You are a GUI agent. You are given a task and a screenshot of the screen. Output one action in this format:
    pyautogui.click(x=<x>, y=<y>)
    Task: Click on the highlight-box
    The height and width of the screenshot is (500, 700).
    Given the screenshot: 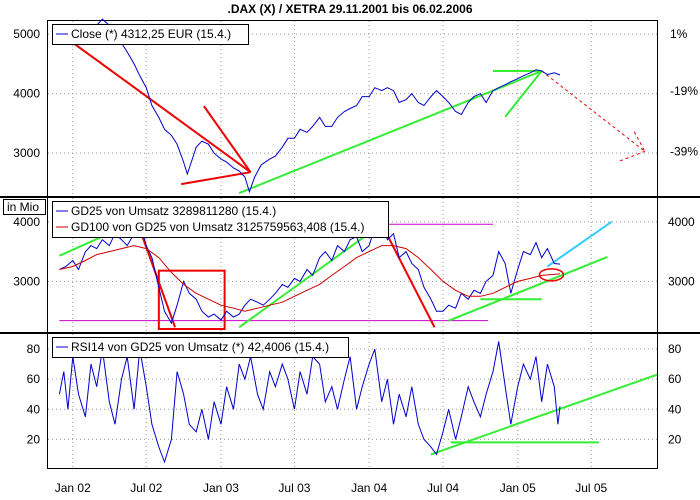 What is the action you would take?
    pyautogui.click(x=191, y=300)
    